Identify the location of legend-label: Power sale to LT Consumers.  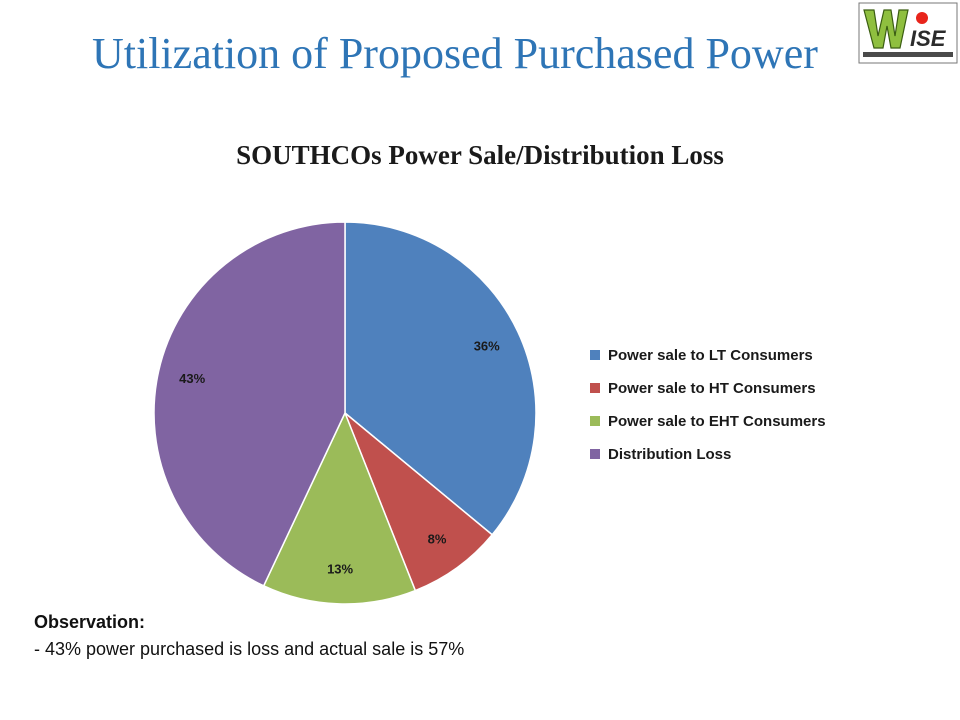
(710, 355).